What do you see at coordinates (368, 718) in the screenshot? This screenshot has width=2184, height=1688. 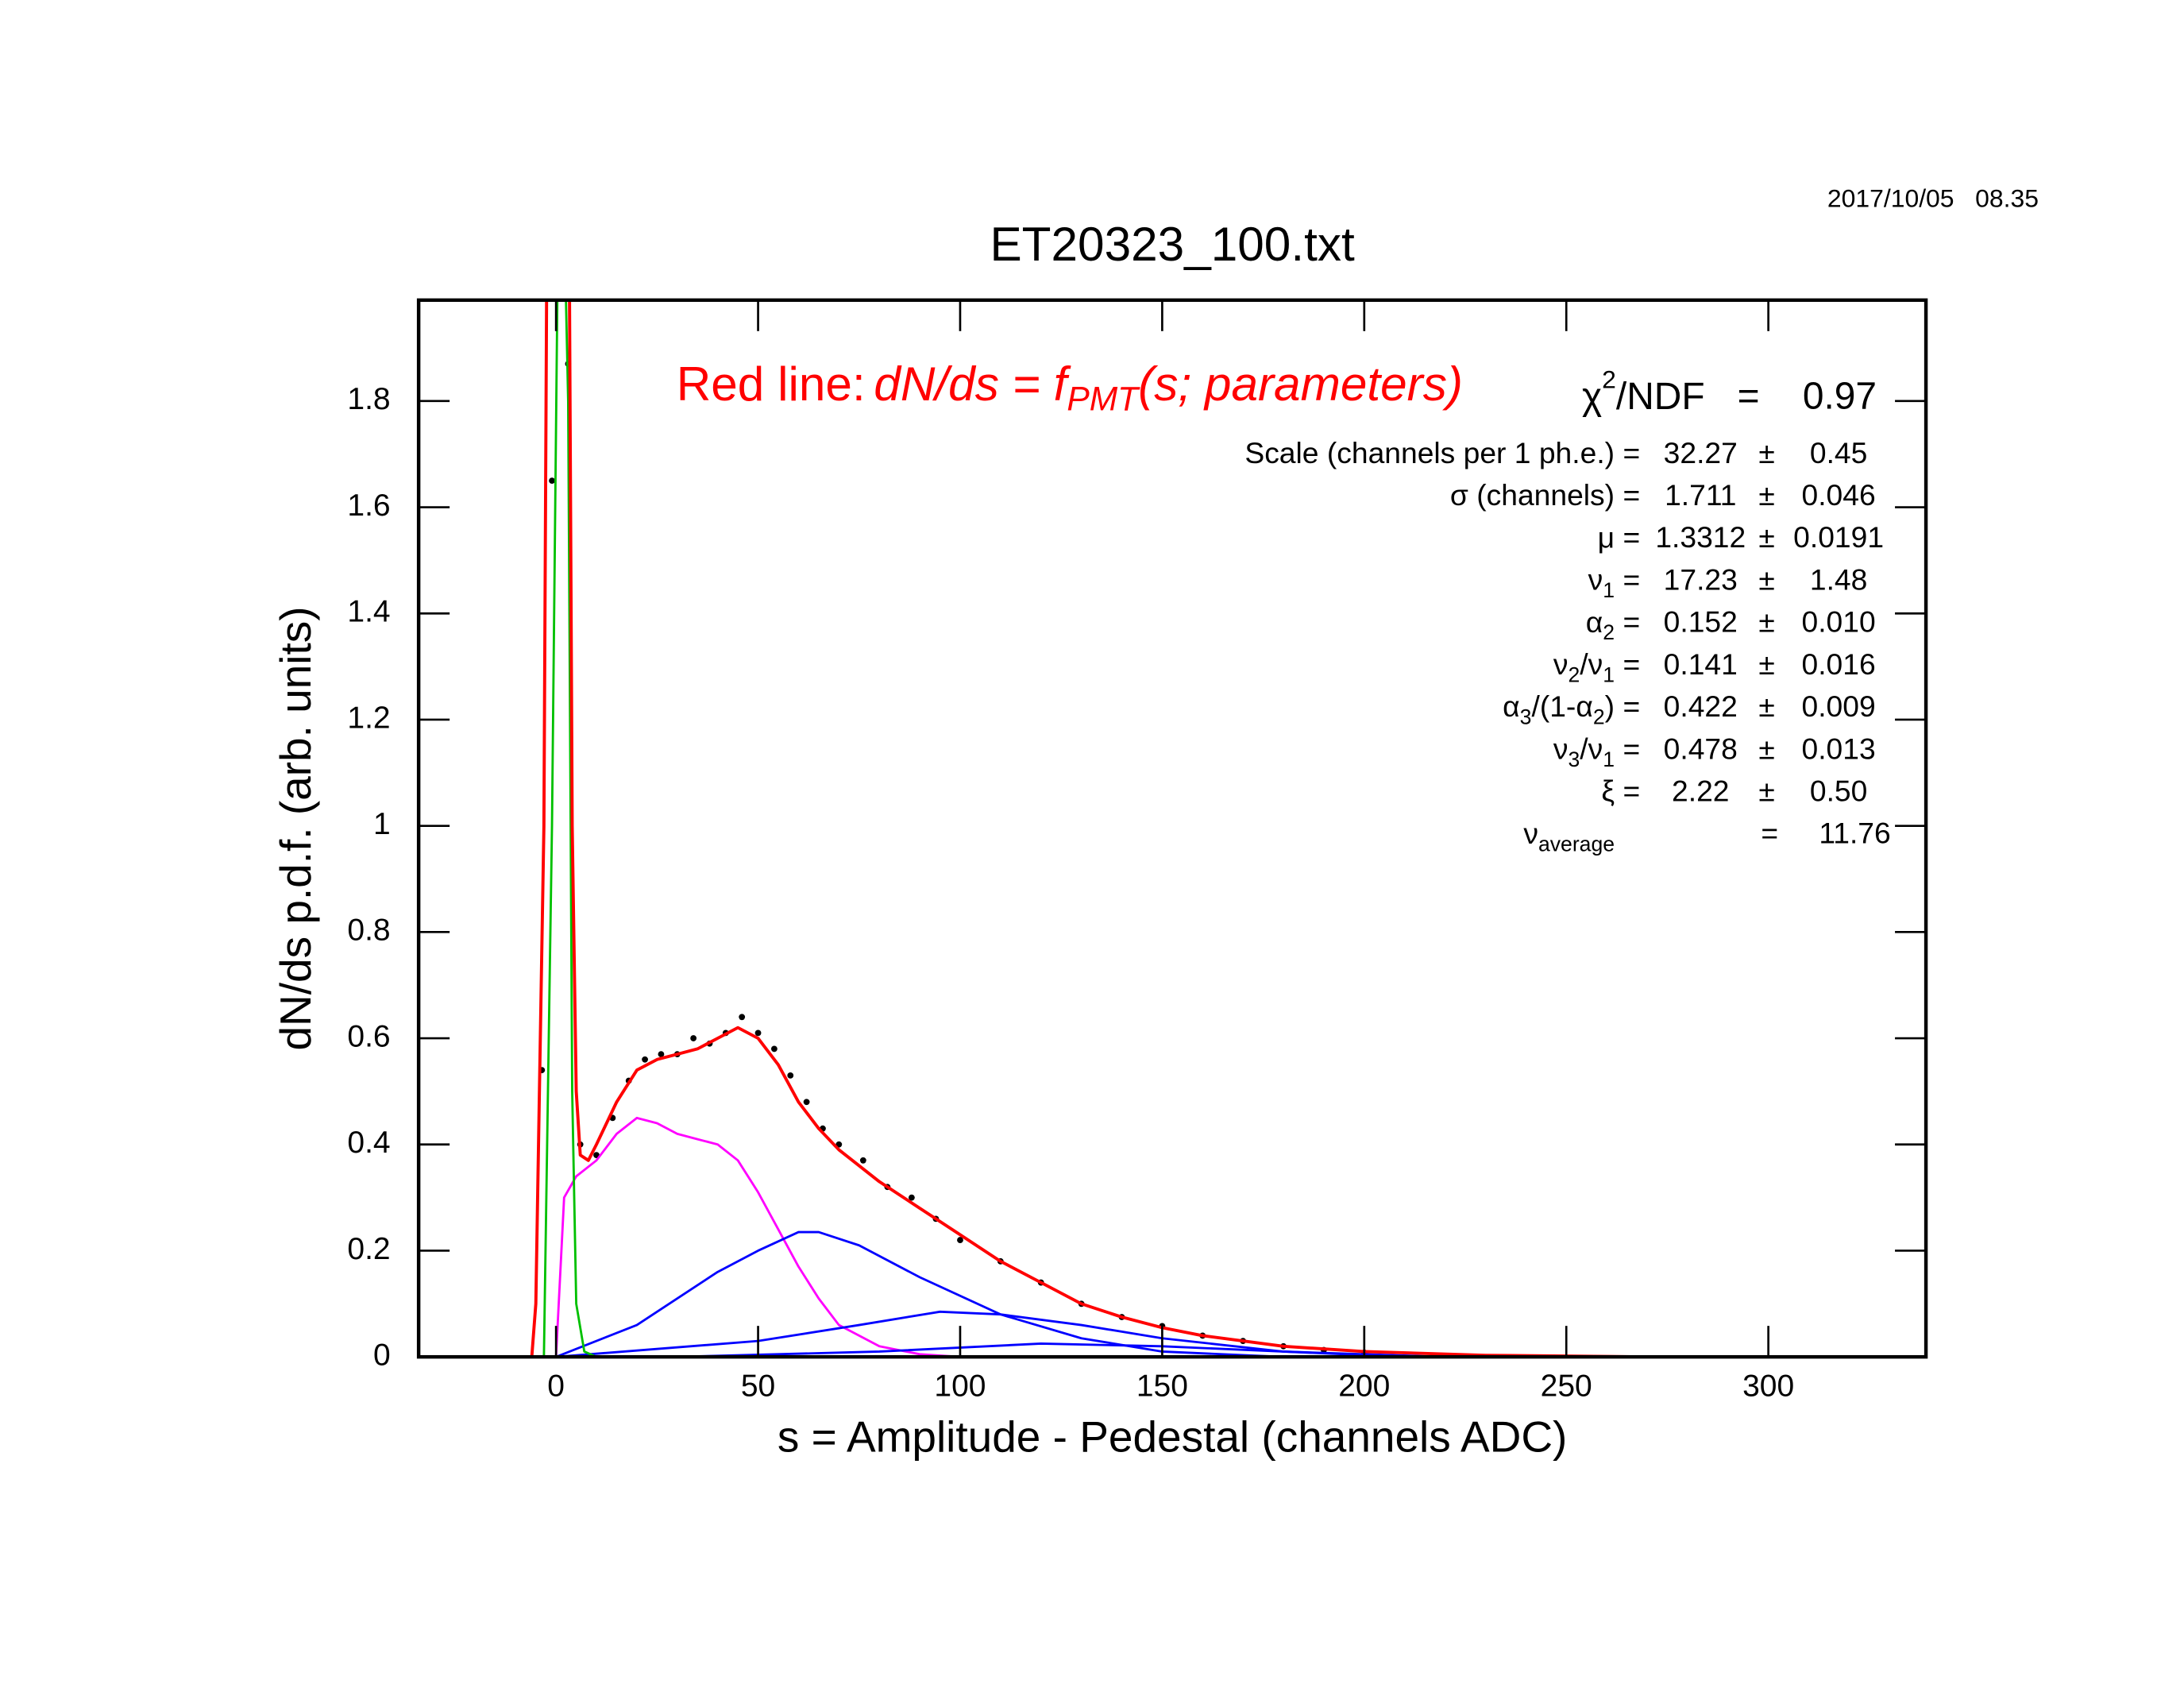 I see `y-tick-label: 1.2` at bounding box center [368, 718].